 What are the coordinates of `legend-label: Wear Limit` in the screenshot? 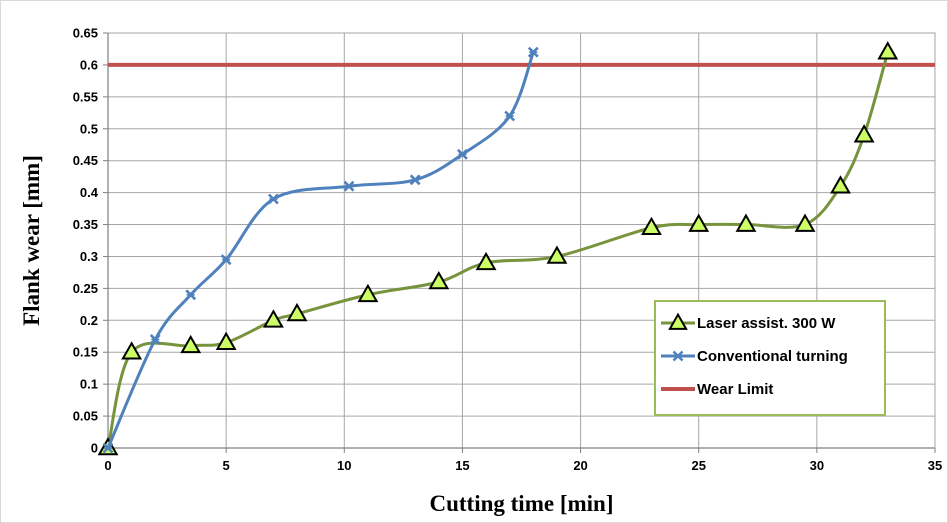 It's located at (735, 389).